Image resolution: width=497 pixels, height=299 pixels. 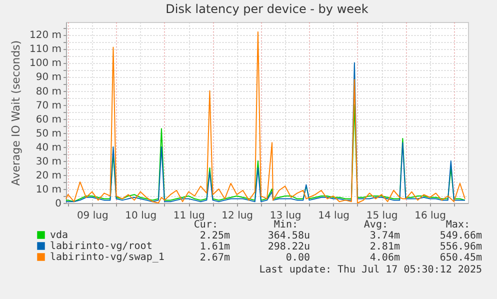 I want to click on text: Avg:, so click(x=376, y=224).